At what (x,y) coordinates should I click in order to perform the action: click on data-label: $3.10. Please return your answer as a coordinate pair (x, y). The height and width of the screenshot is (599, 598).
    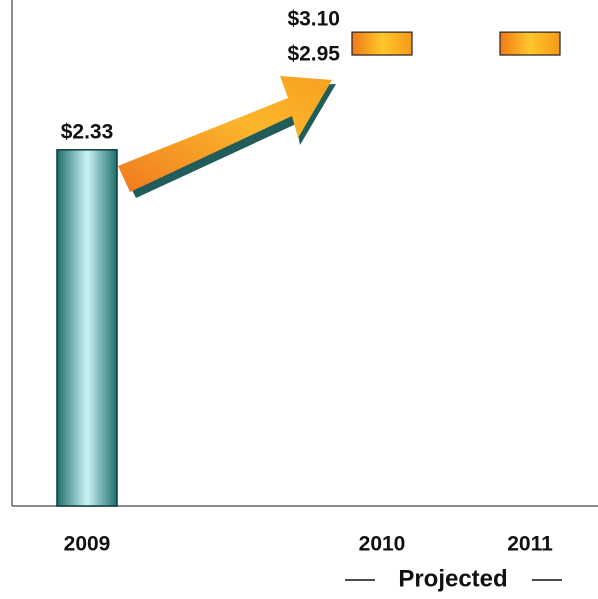
    Looking at the image, I should click on (313, 19).